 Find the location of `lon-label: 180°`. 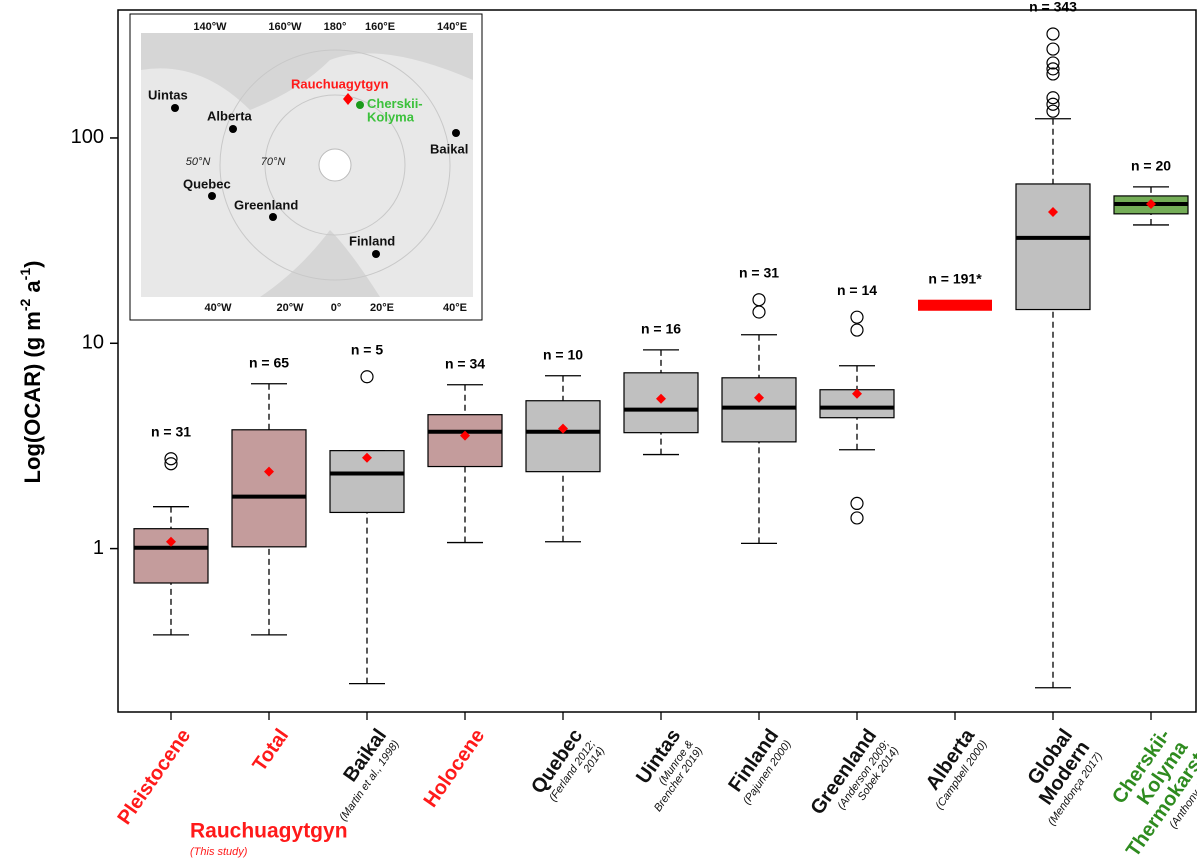

lon-label: 180° is located at coordinates (335, 27).